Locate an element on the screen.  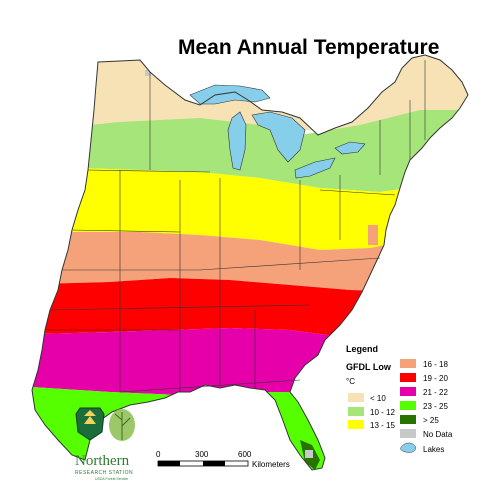
coastal-warm-patch is located at coordinates (373, 235).